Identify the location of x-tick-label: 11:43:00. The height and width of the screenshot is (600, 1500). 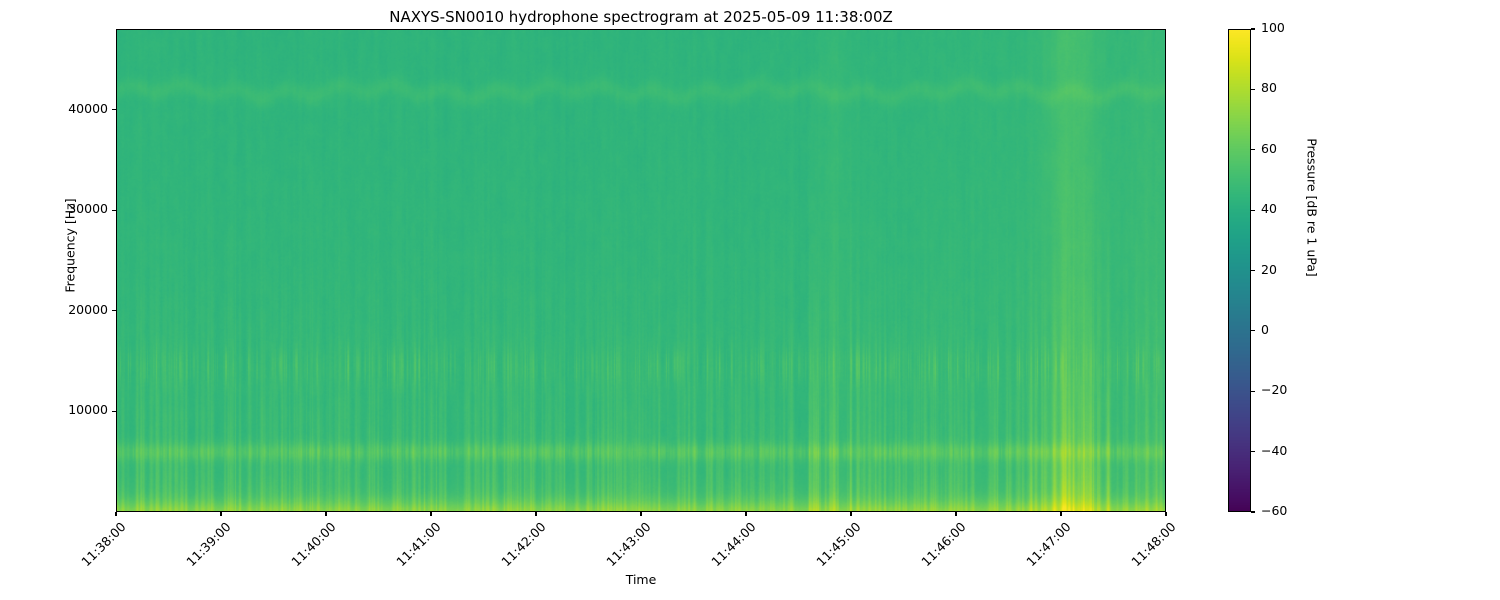
(628, 544).